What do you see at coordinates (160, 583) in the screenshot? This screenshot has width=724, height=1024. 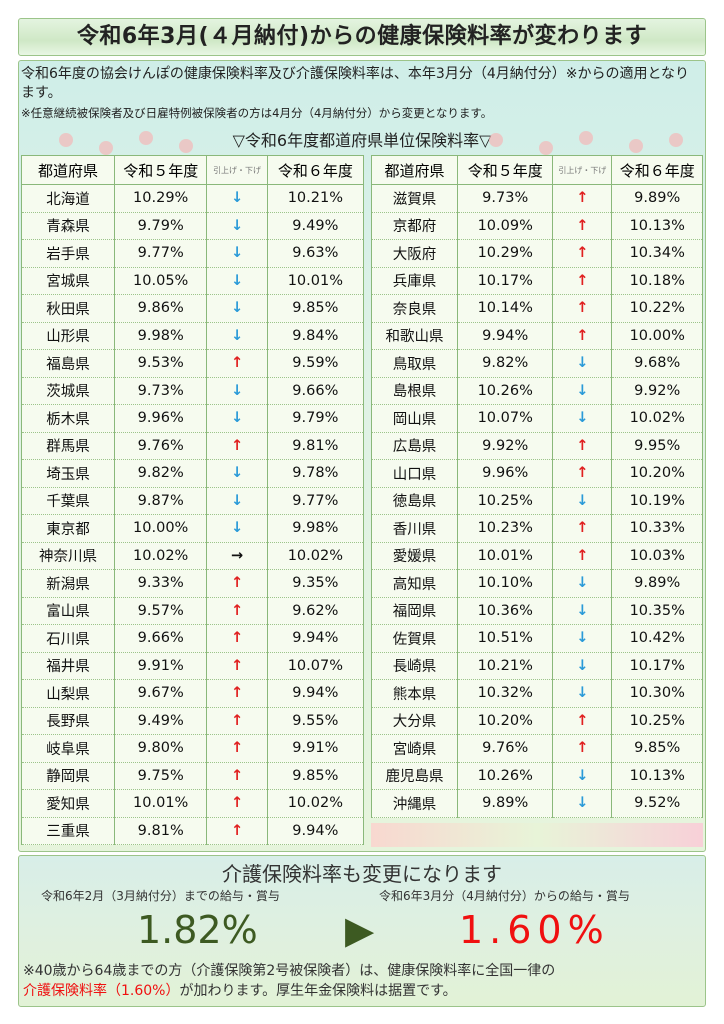 I see `rate-r5: 9.33%` at bounding box center [160, 583].